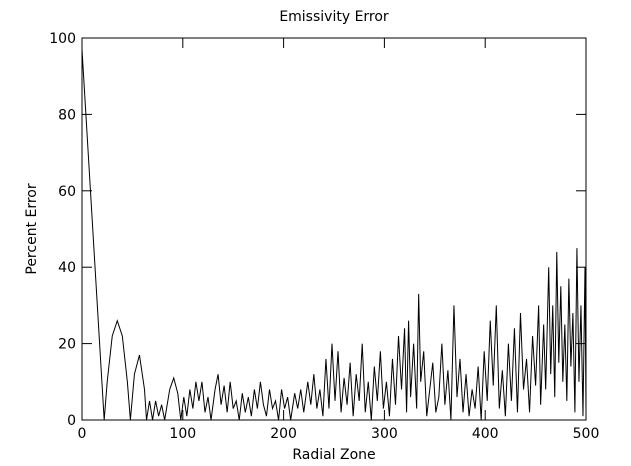 The height and width of the screenshot is (466, 631). Describe the element at coordinates (71, 421) in the screenshot. I see `y-tick-label: 0` at that location.